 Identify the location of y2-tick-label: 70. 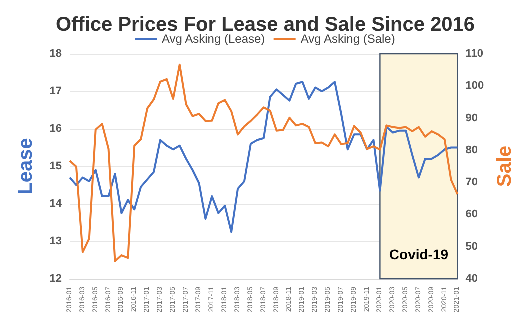
(472, 182).